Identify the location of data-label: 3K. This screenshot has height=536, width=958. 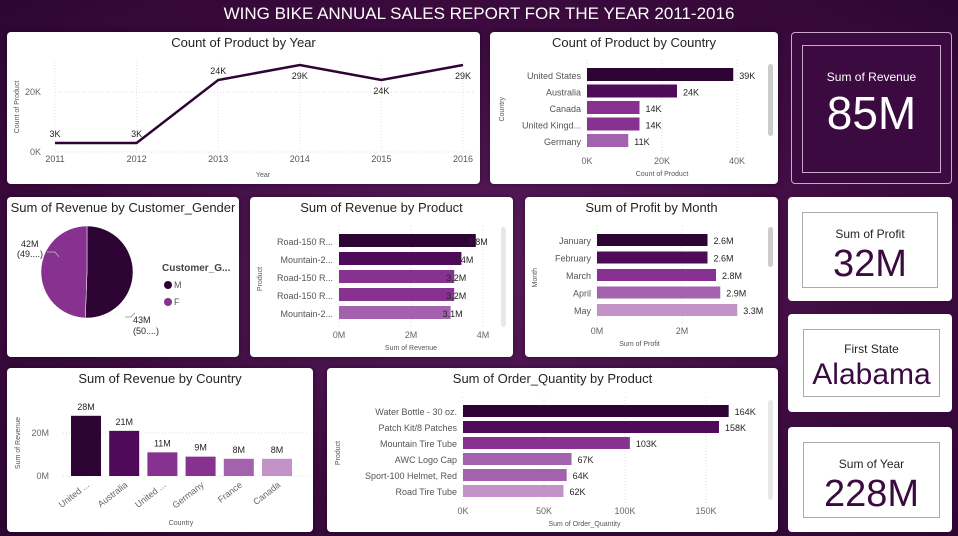
(136, 134).